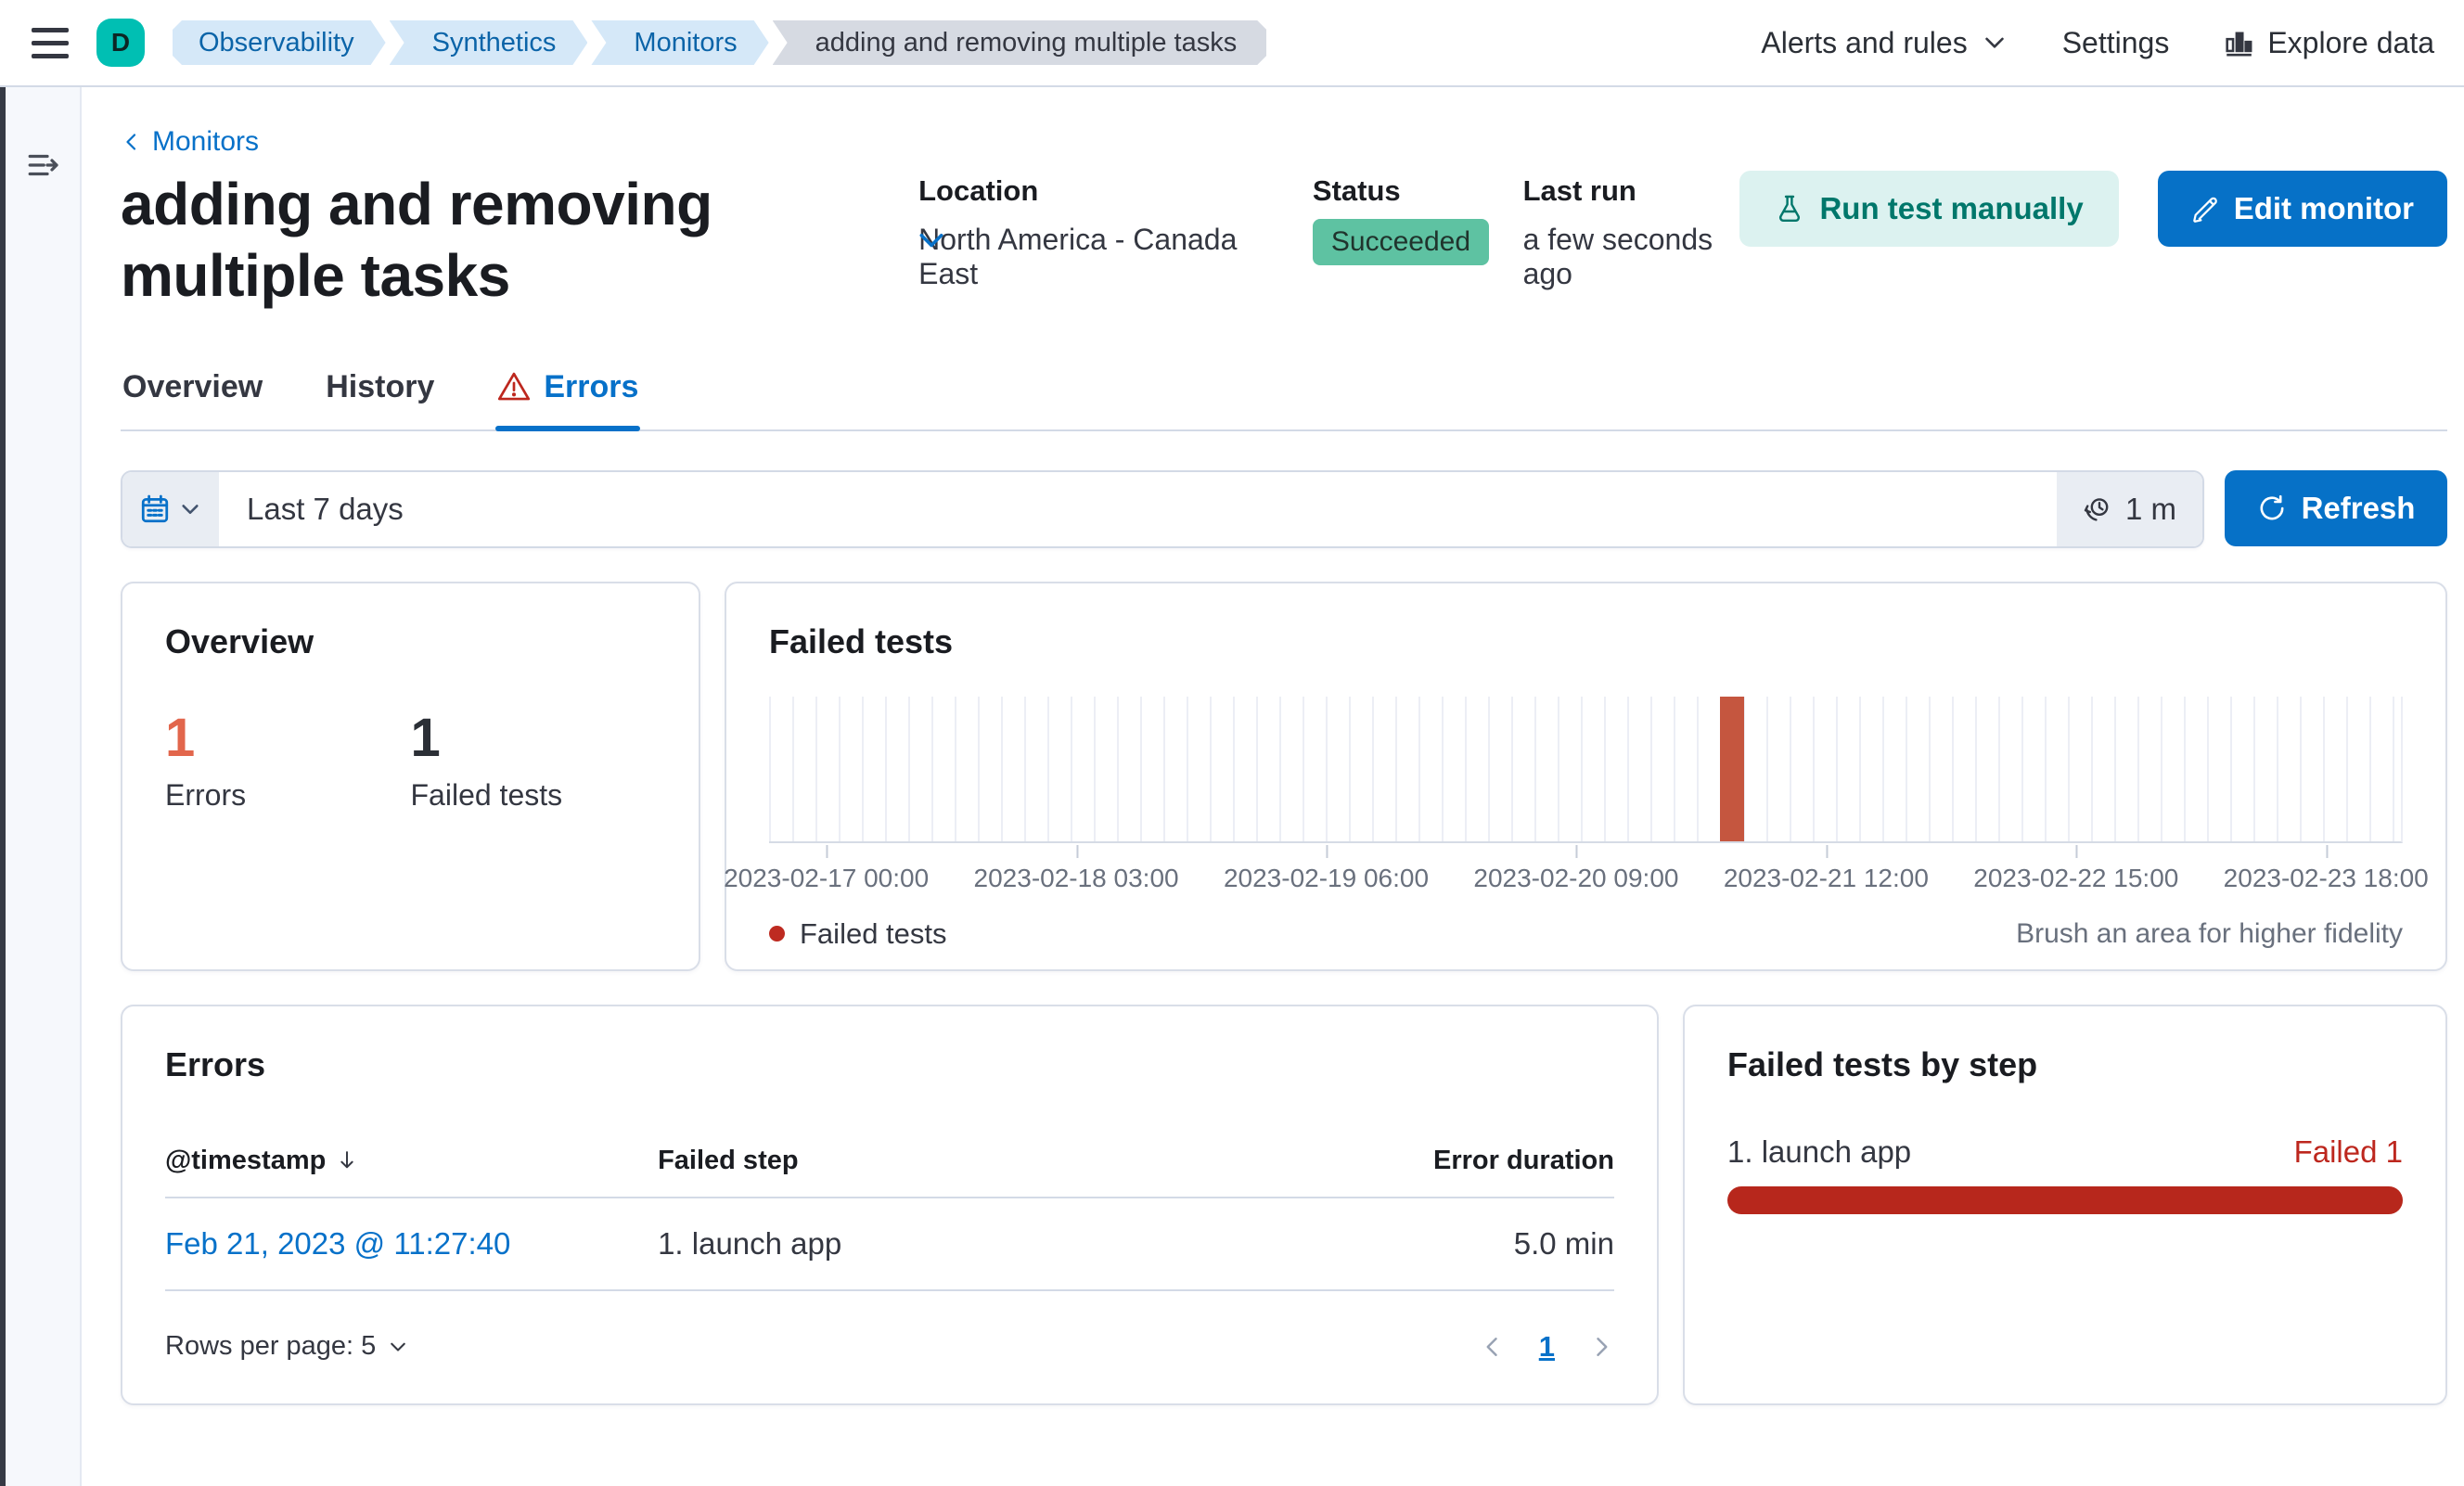  I want to click on refresh-interval-button: 1 m, so click(2129, 508).